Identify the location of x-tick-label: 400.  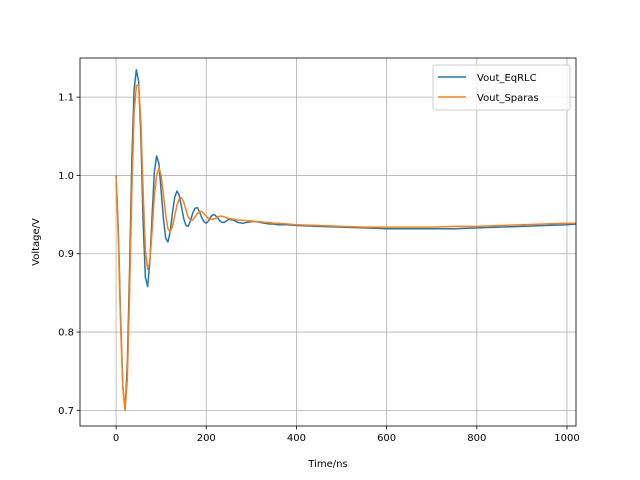
(296, 438).